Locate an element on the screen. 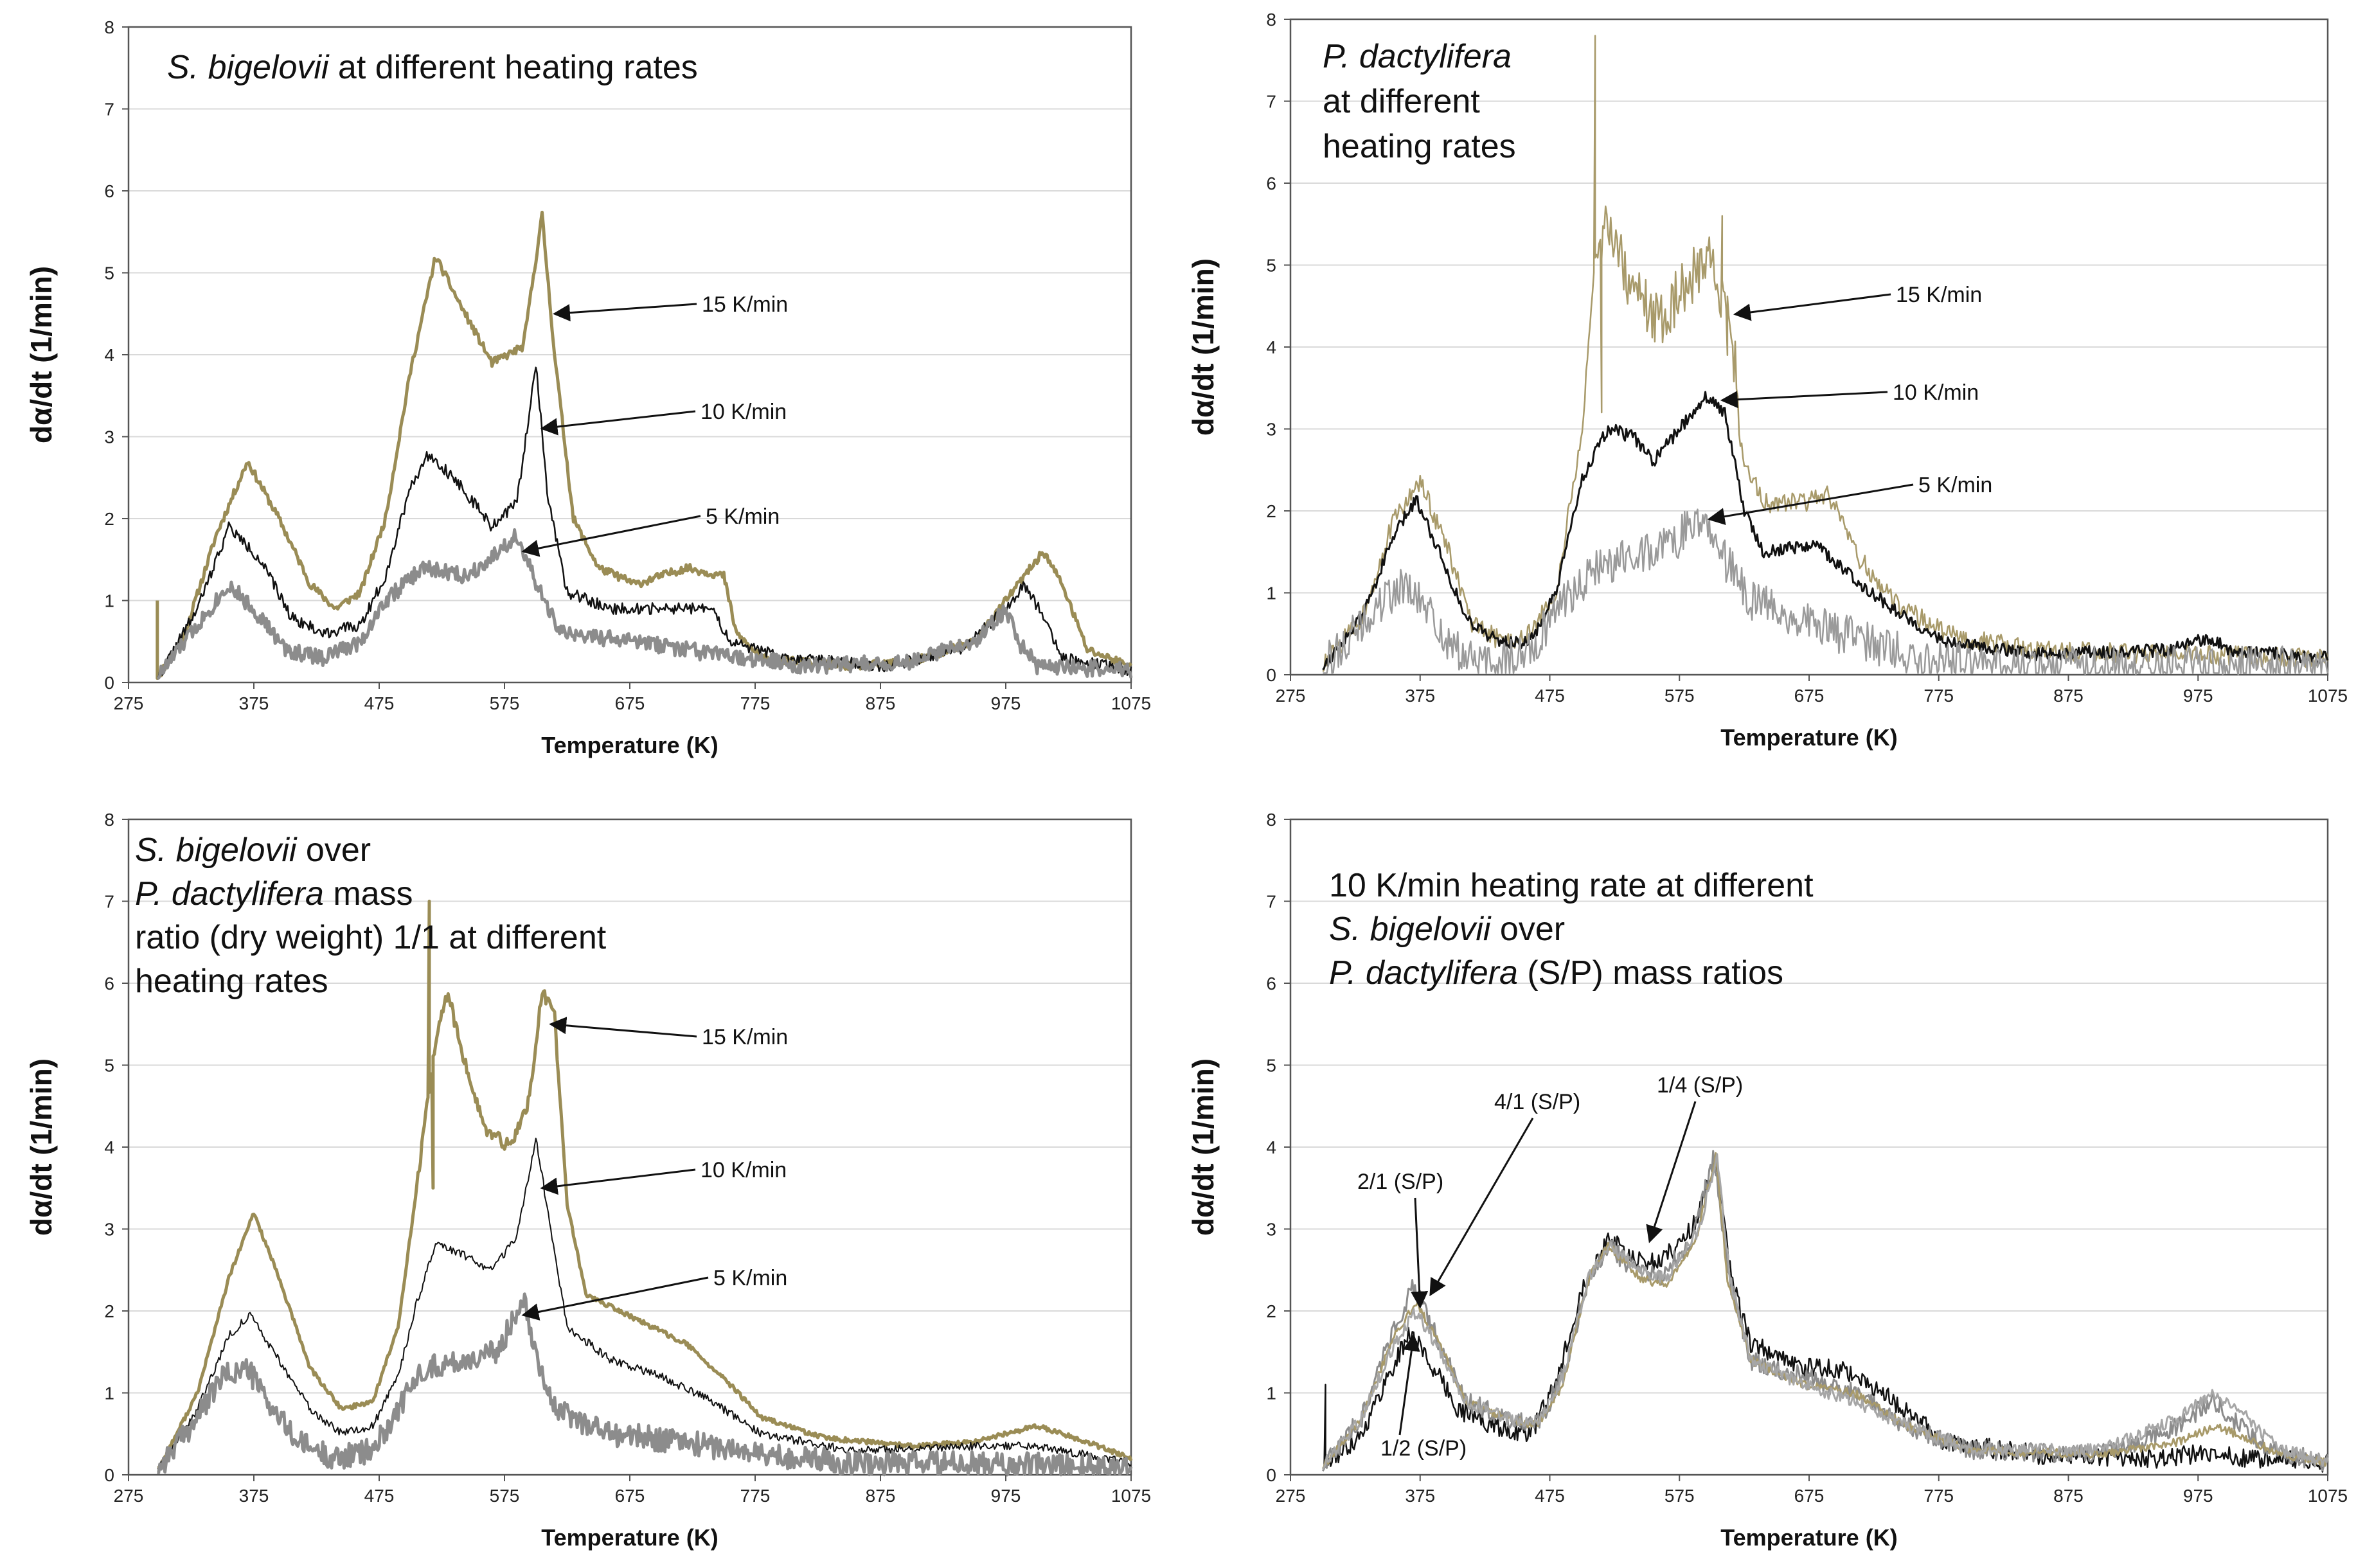 The width and height of the screenshot is (2365, 1568). chart-title-line: P. dactylifera (S/P) mass ratios is located at coordinates (1556, 973).